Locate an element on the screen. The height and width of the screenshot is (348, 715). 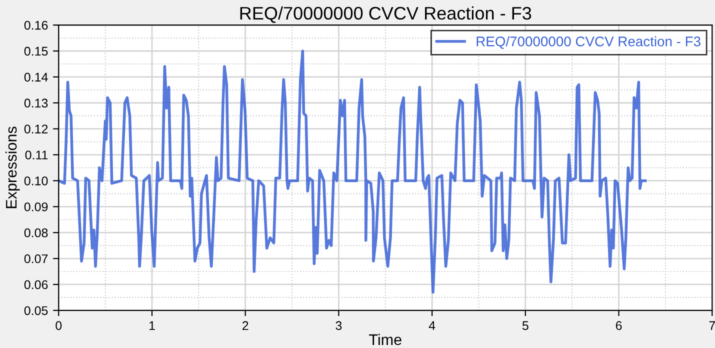
y-tick-label: 0.12 is located at coordinates (36, 129).